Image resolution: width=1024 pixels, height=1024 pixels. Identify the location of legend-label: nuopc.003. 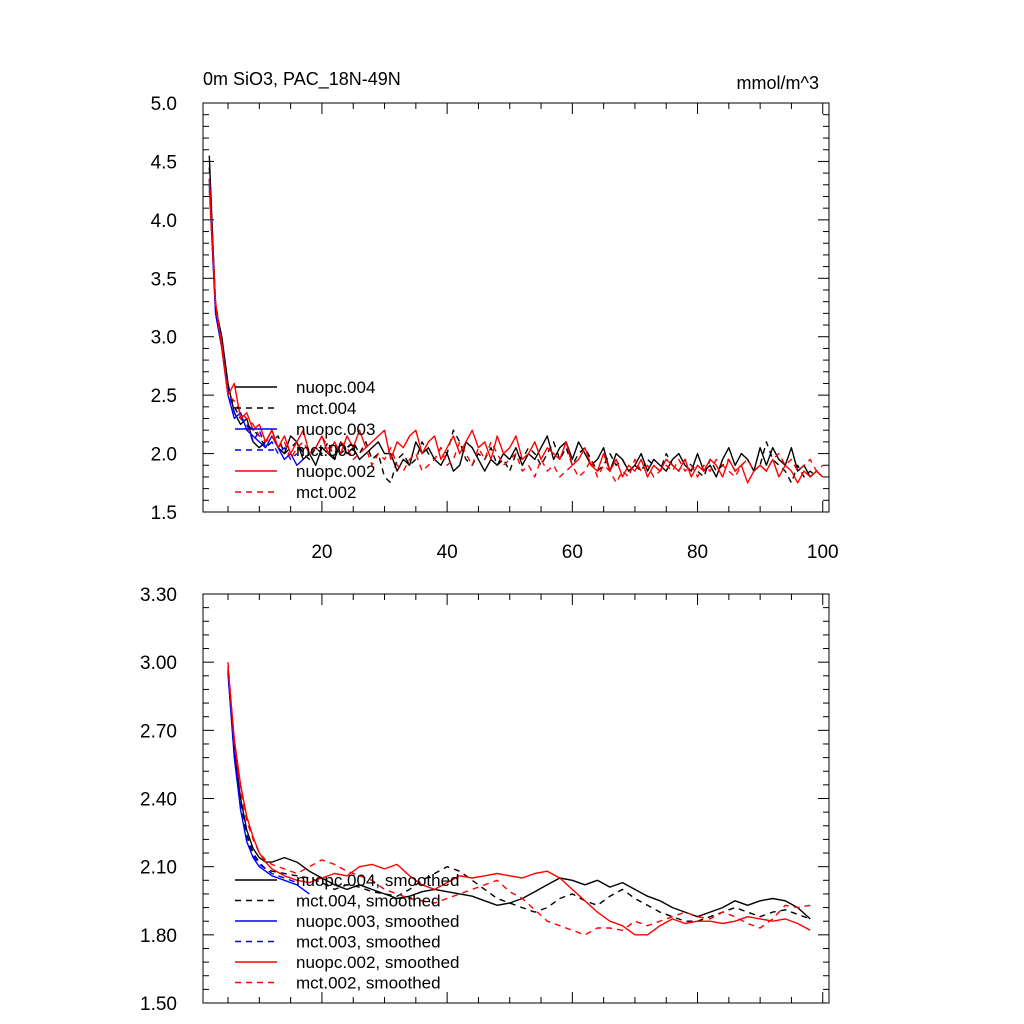
(335, 429).